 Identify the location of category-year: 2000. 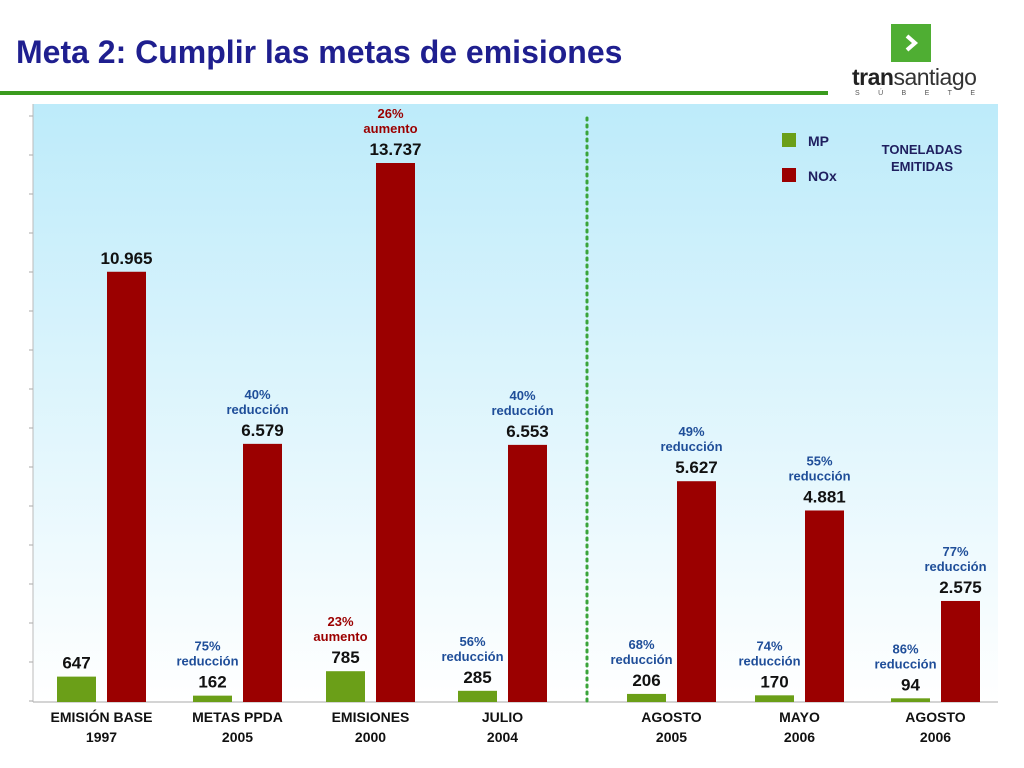
(370, 737).